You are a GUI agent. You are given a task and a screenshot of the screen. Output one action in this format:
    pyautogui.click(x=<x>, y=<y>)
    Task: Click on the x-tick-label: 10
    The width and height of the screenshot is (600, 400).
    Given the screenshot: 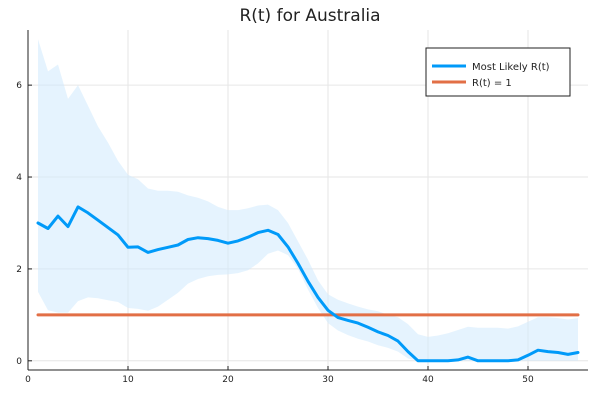 What is the action you would take?
    pyautogui.click(x=128, y=380)
    